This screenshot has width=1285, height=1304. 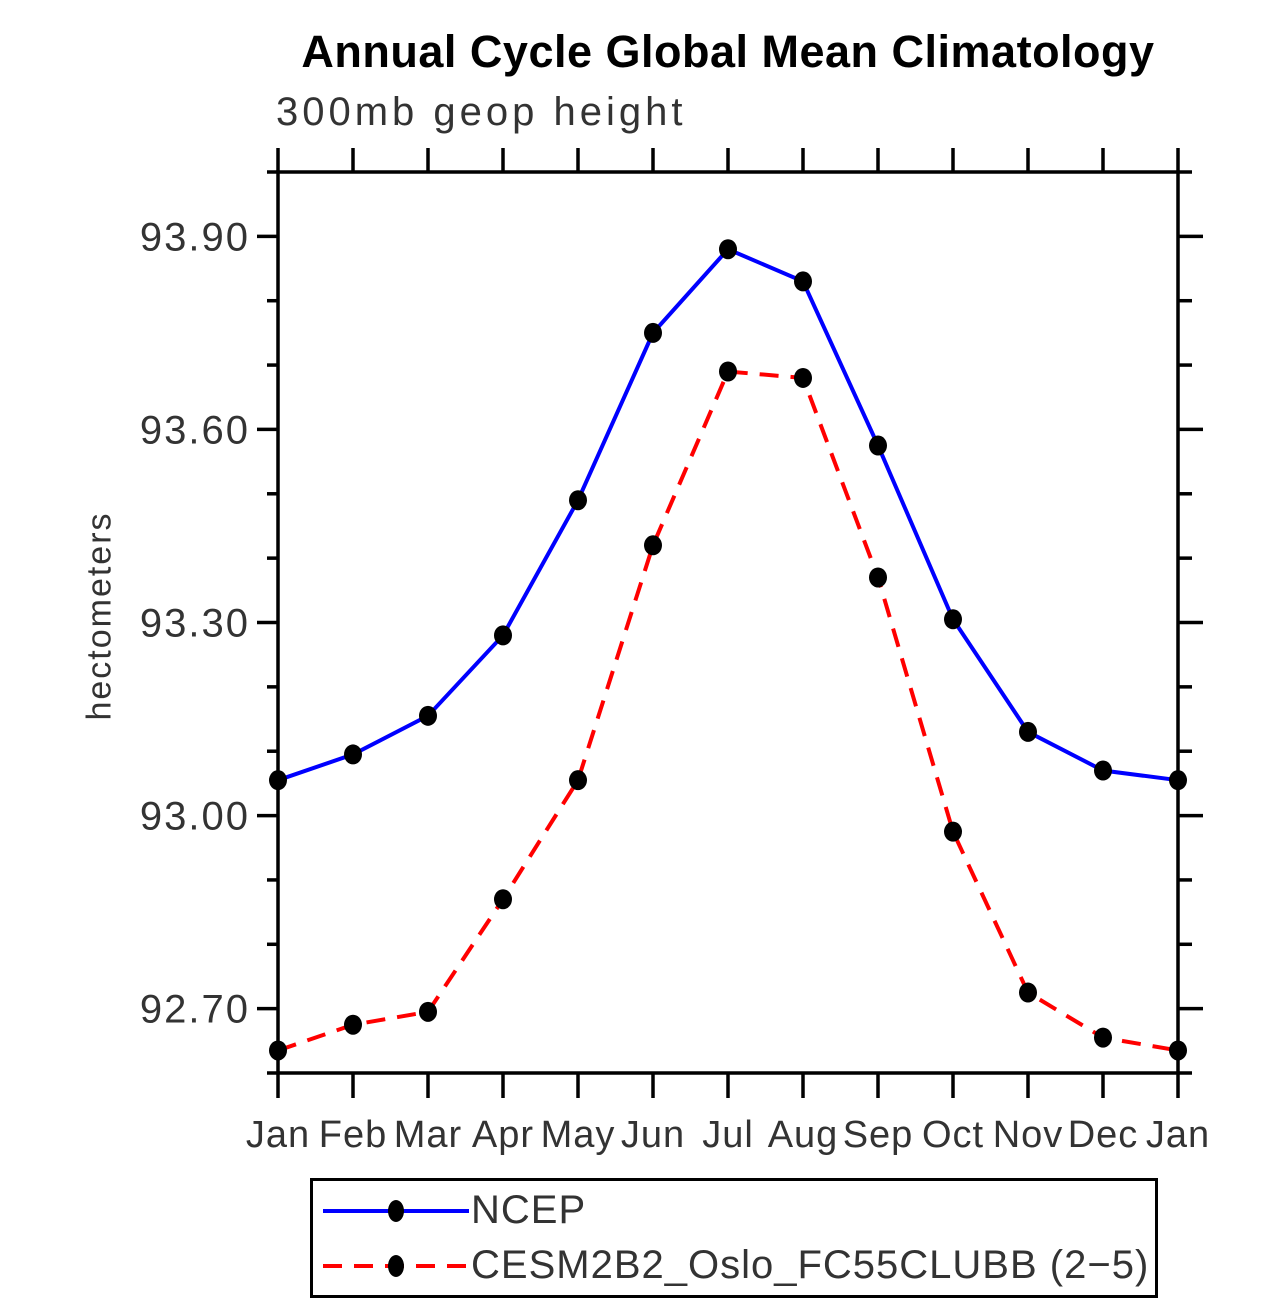 I want to click on legend-line-sample-cesm, so click(x=396, y=1265).